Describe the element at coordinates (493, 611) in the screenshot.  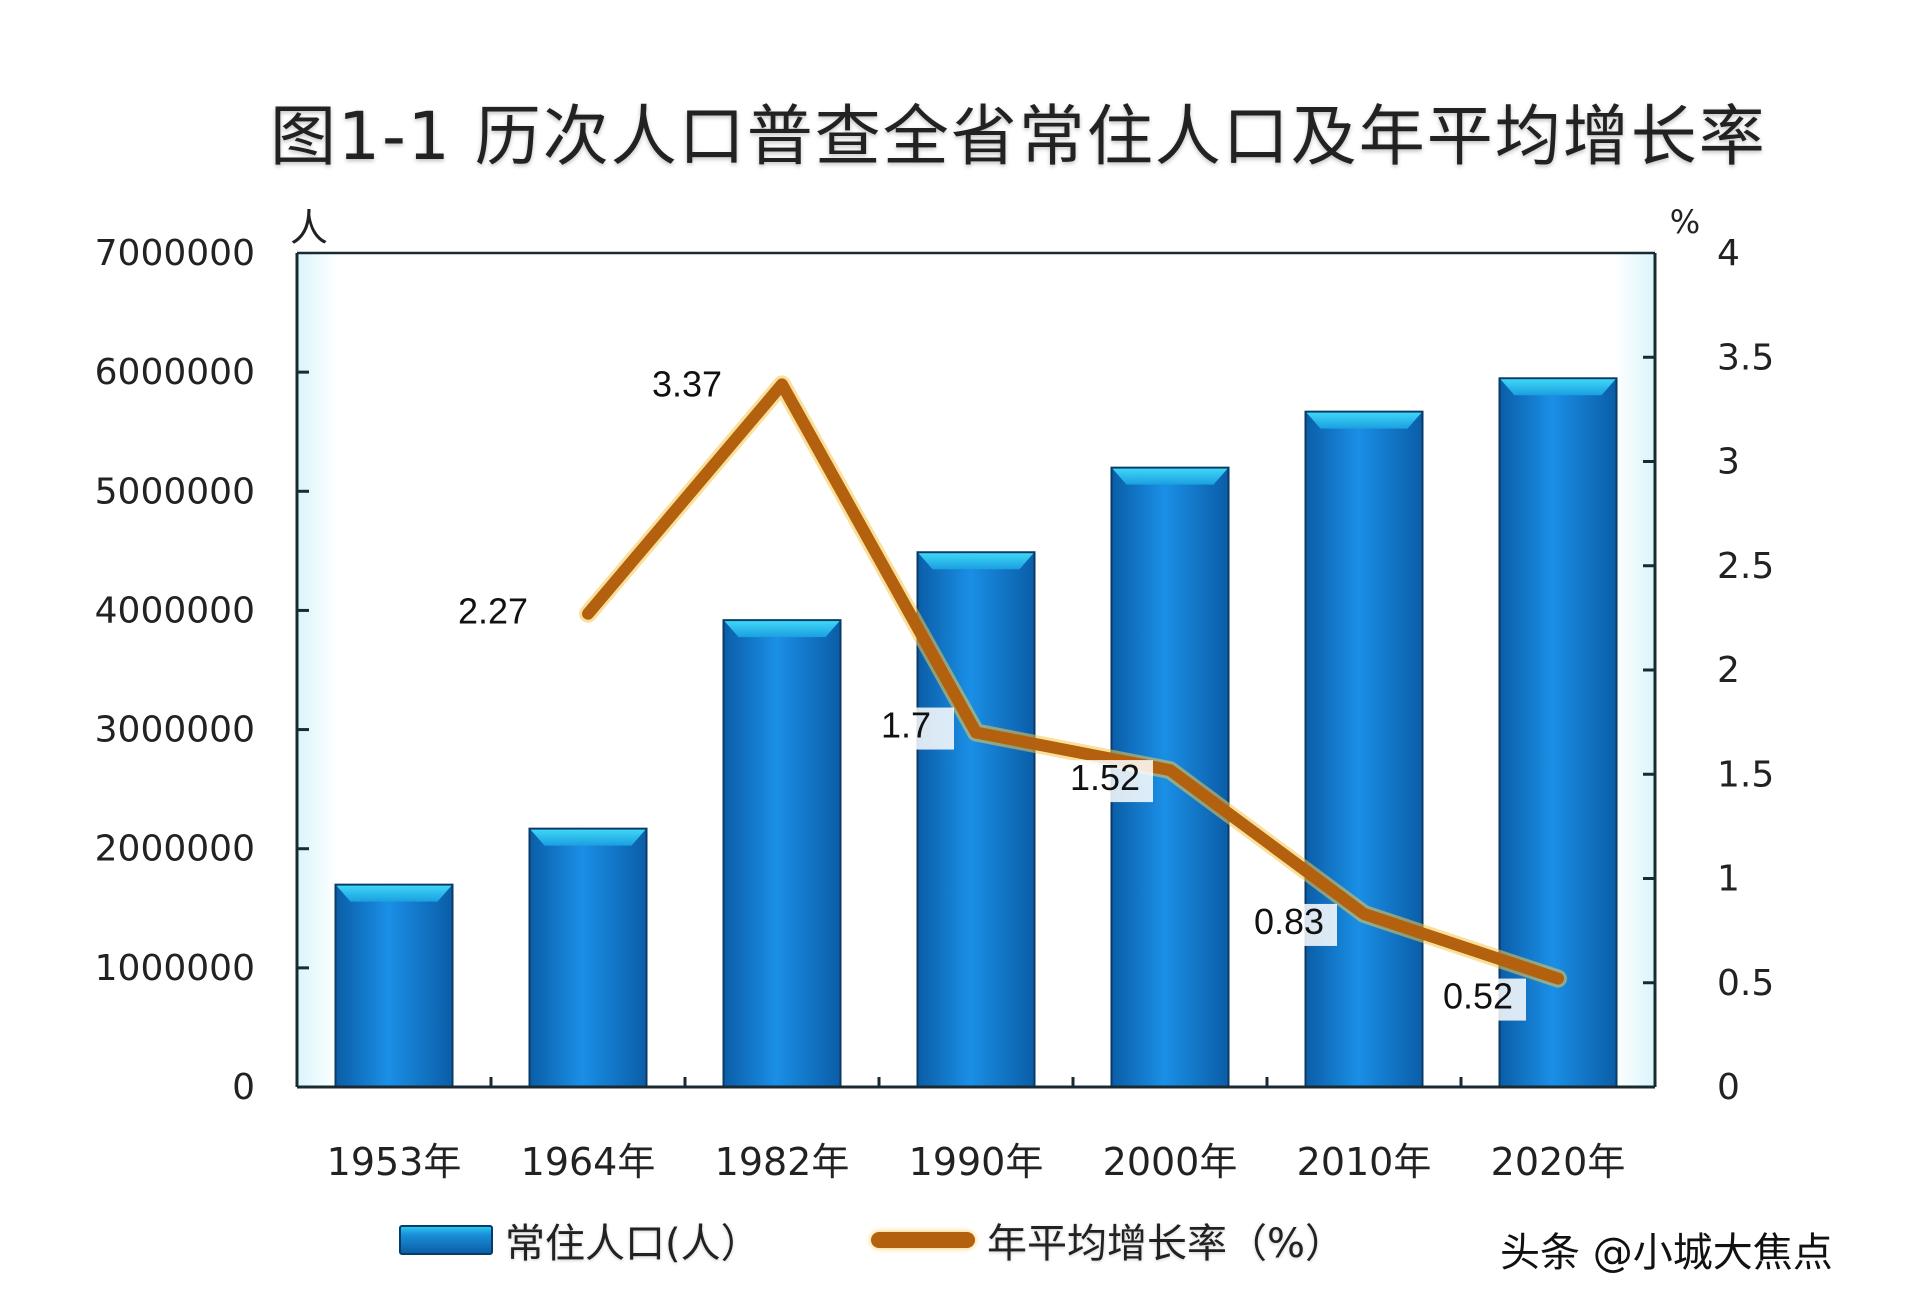
I see `data-label: 2.27` at that location.